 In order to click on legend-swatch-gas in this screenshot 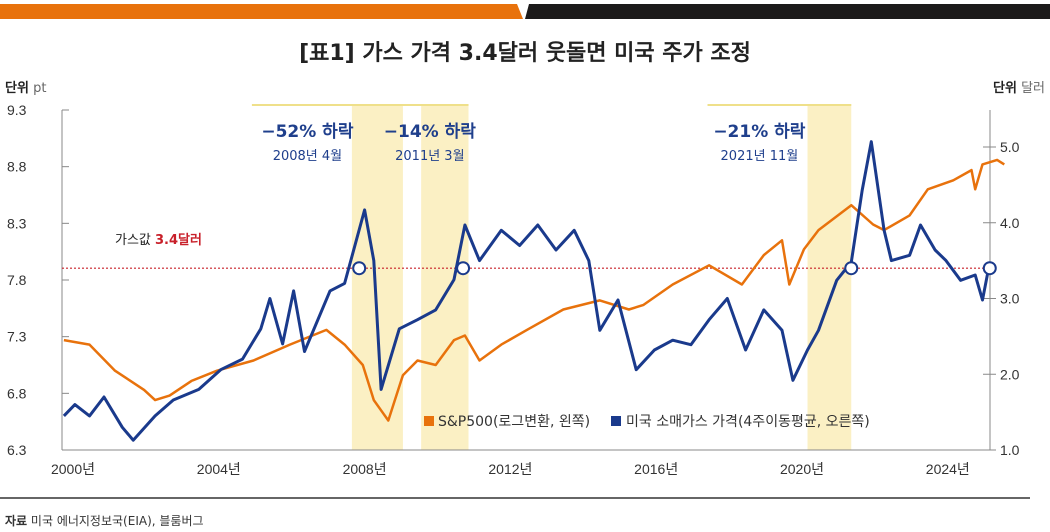, I will do `click(616, 421)`.